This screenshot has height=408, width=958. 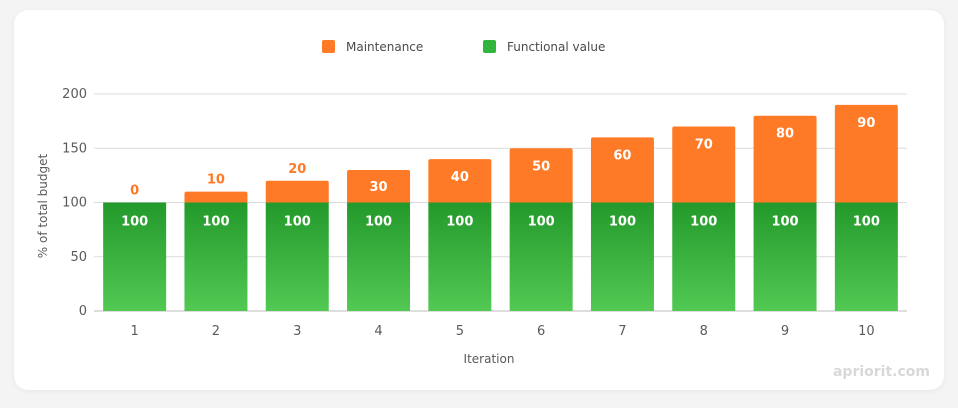 What do you see at coordinates (866, 123) in the screenshot?
I see `data-label-maintenance: 90` at bounding box center [866, 123].